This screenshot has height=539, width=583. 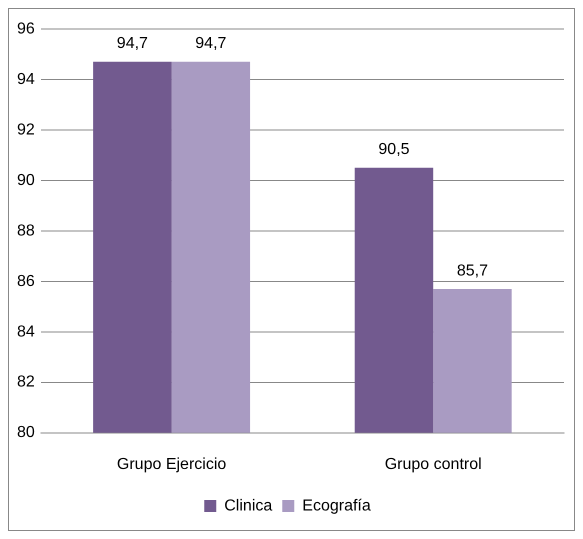 I want to click on y-tick-label: 96, so click(x=26, y=29).